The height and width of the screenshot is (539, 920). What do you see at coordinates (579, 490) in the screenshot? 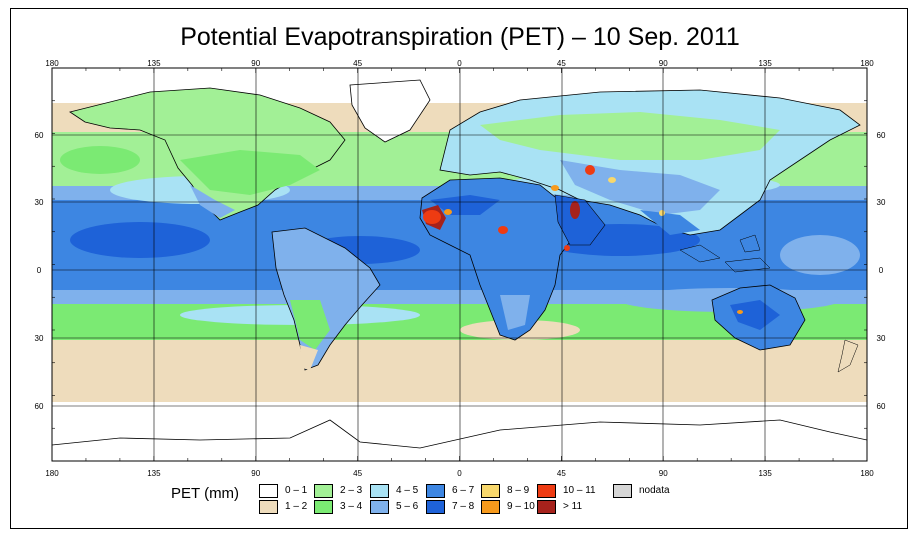
I see `legend-label: 10 – 11` at bounding box center [579, 490].